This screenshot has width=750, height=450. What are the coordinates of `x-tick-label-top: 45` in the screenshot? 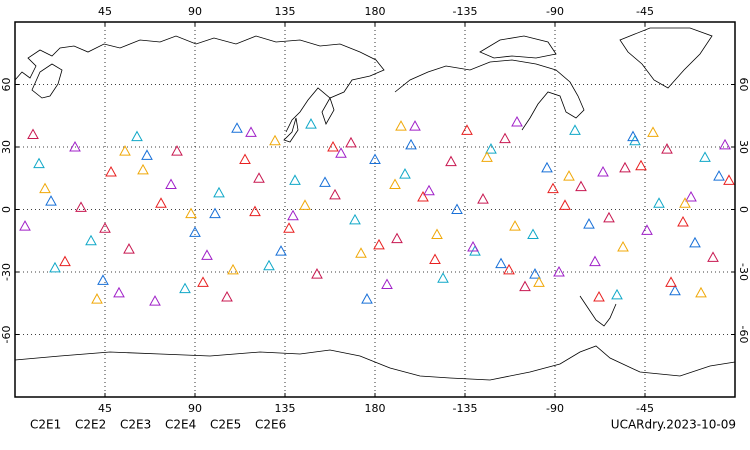 It's located at (105, 11).